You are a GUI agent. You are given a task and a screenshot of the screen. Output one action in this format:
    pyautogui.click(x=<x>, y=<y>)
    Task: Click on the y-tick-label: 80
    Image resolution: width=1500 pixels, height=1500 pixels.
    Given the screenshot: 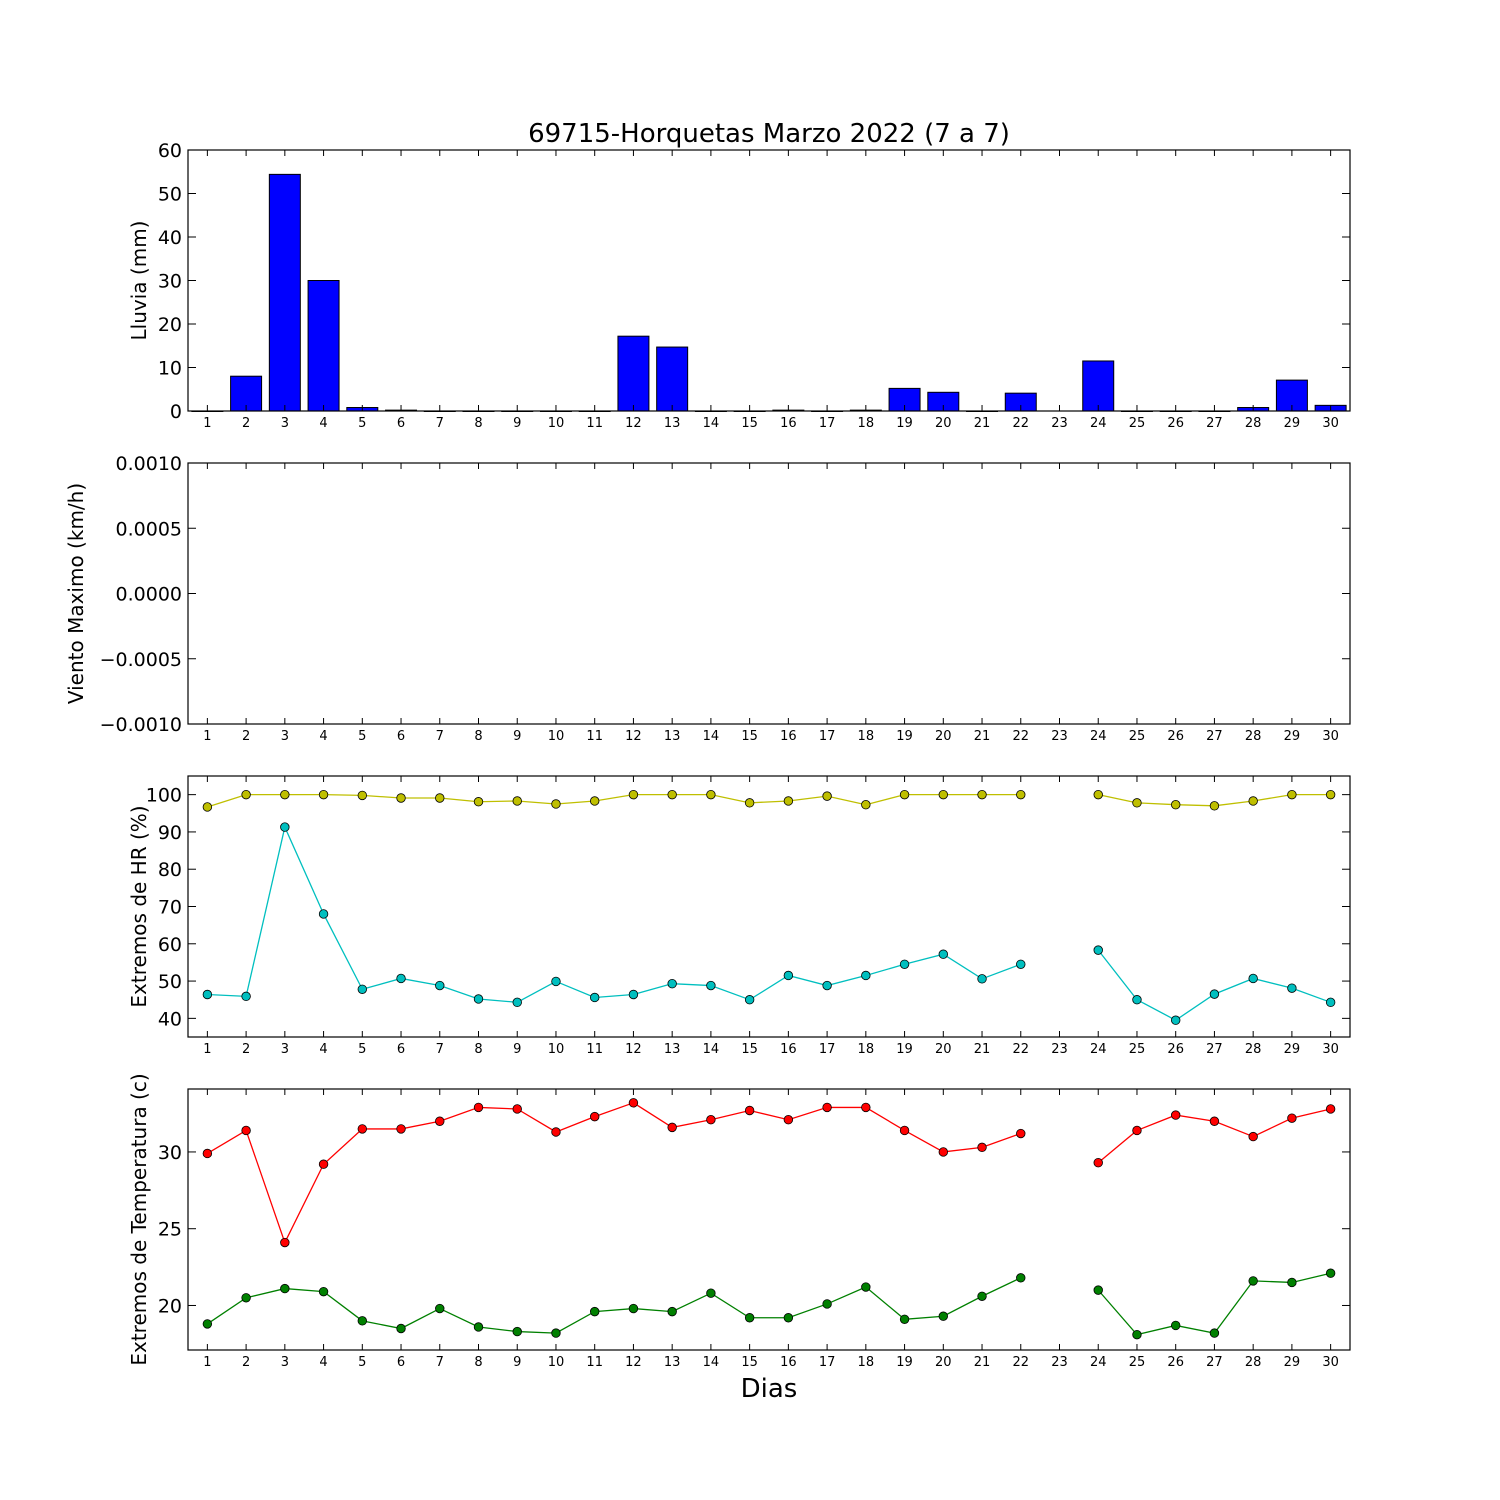 What is the action you would take?
    pyautogui.click(x=170, y=870)
    